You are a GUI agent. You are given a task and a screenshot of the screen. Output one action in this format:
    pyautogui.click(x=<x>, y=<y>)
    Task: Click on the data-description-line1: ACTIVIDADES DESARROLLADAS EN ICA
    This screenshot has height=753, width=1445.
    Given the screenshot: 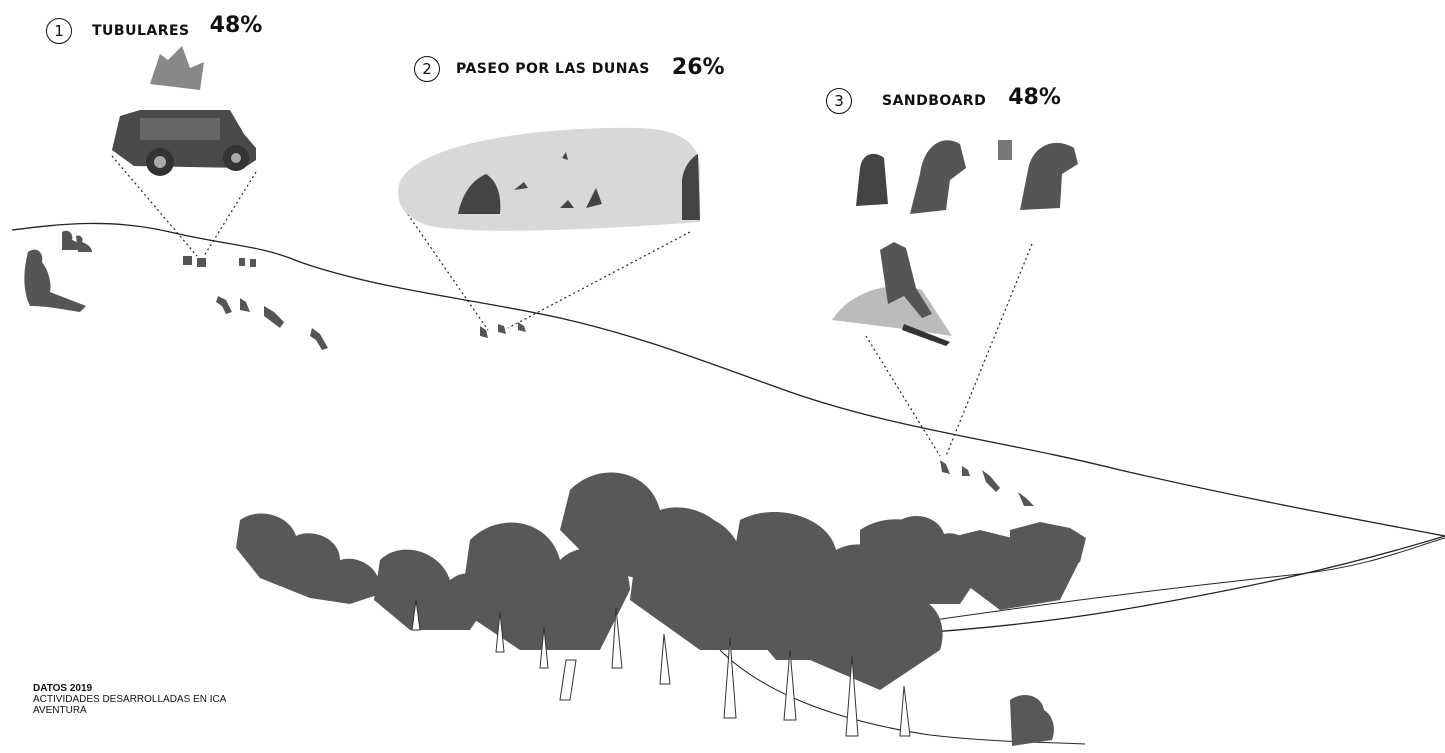 What is the action you would take?
    pyautogui.click(x=130, y=699)
    